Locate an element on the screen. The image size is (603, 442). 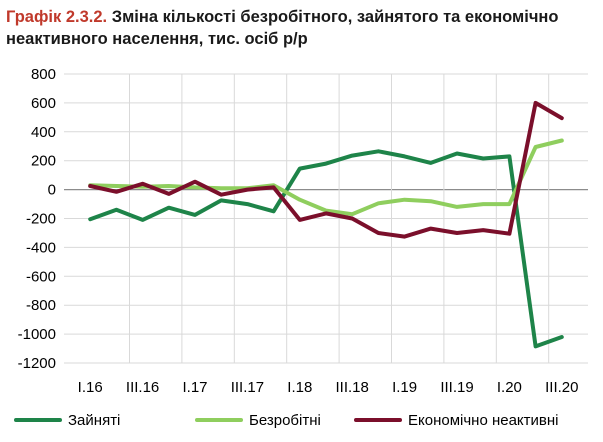
x-tick-label: III.20 is located at coordinates (561, 387).